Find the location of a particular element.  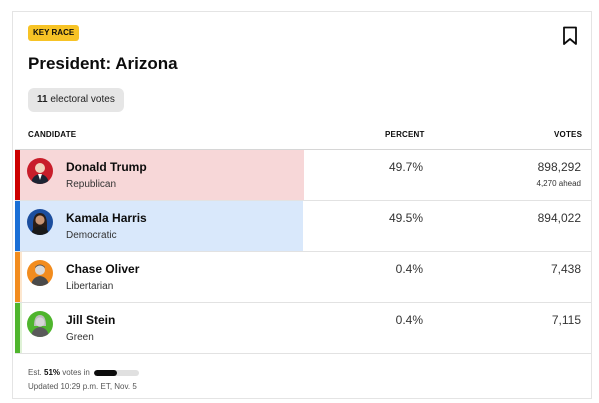

estimate-prefix: Est. is located at coordinates (35, 372).